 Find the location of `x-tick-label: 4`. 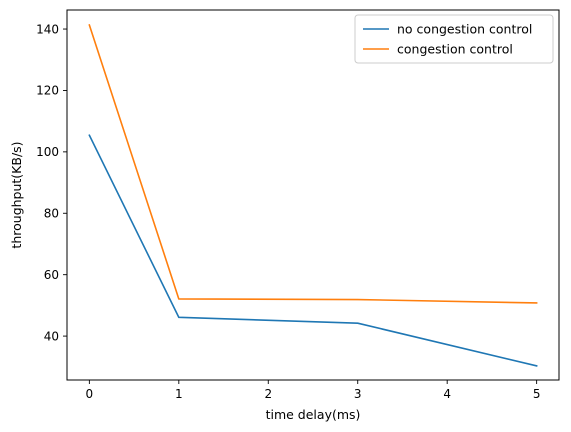

x-tick-label: 4 is located at coordinates (447, 394).